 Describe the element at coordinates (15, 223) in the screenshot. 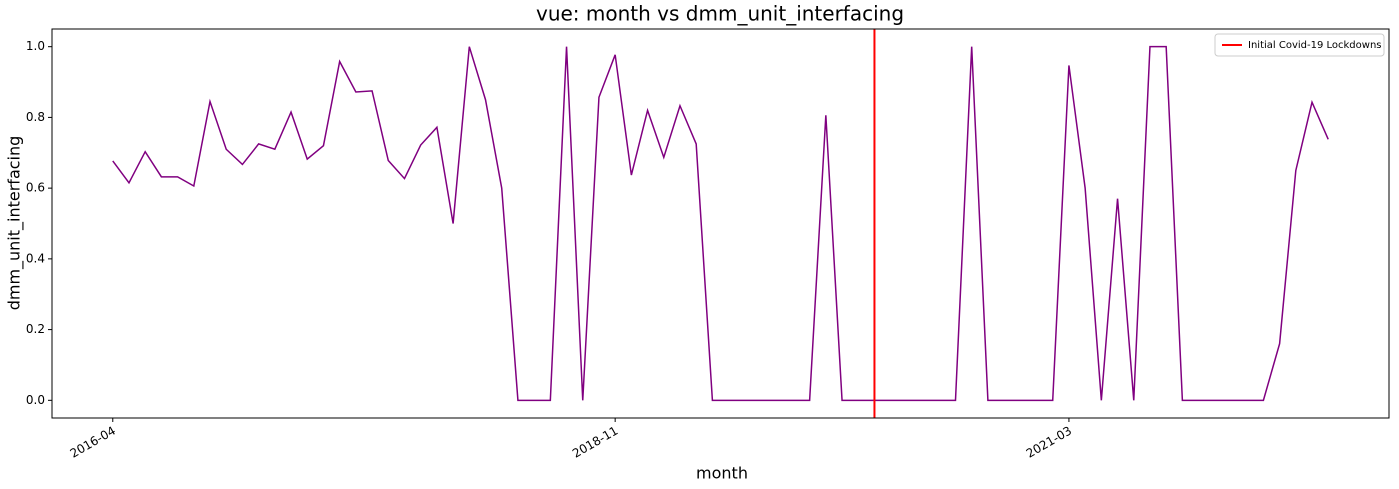

I see `y-axis-label: dmm_unit_interfacing` at that location.